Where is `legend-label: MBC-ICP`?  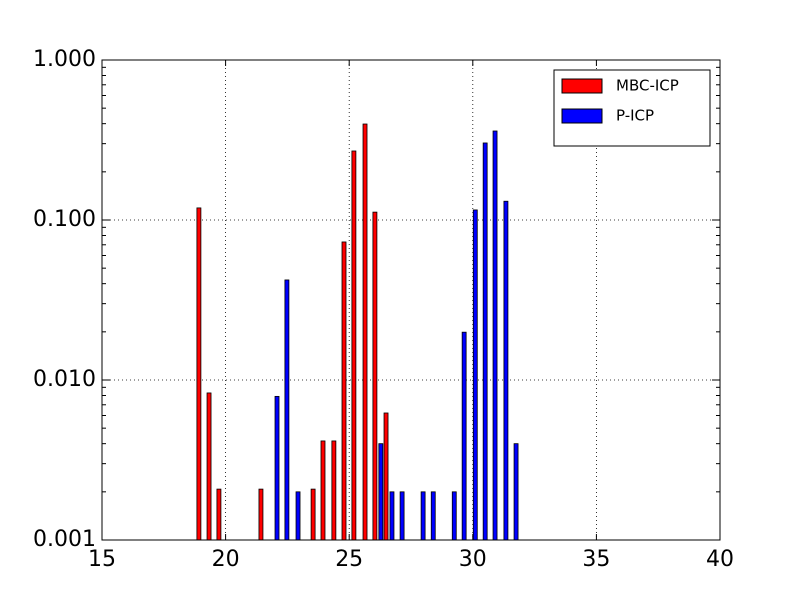 legend-label: MBC-ICP is located at coordinates (647, 86).